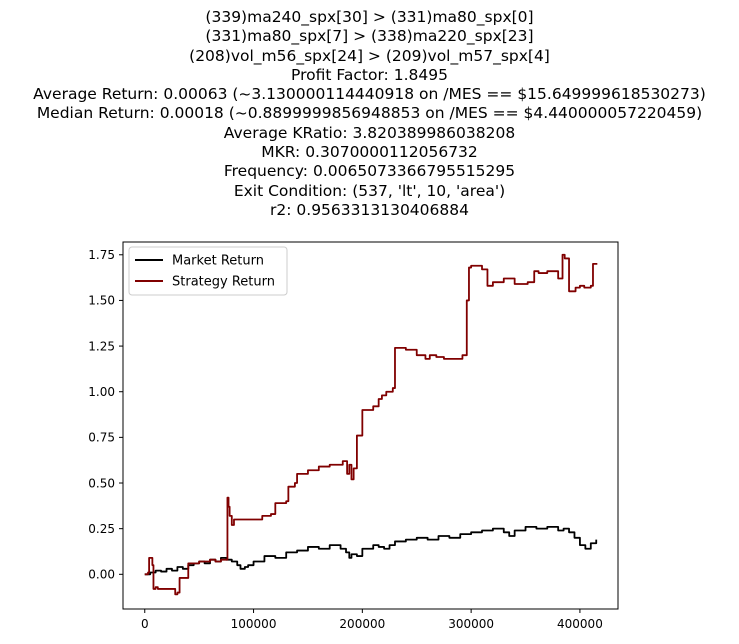  I want to click on legend: Market Return Strategy Return, so click(208, 271).